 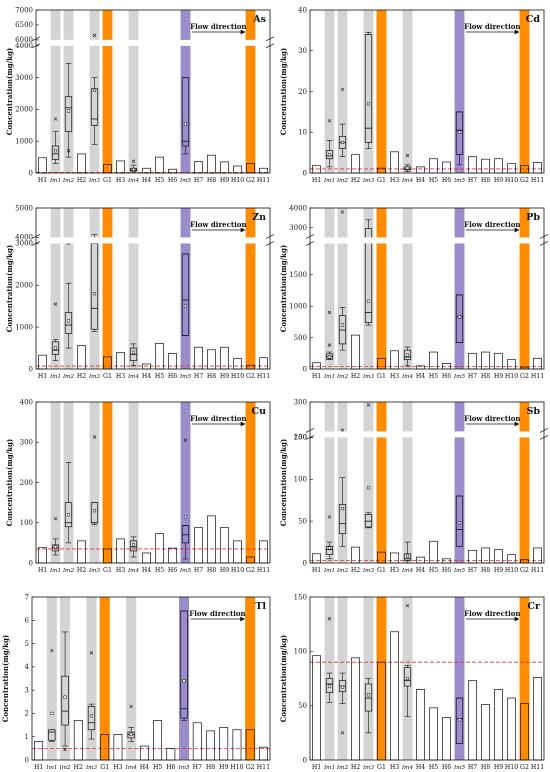 I want to click on x-tick-label: H7, so click(x=198, y=376).